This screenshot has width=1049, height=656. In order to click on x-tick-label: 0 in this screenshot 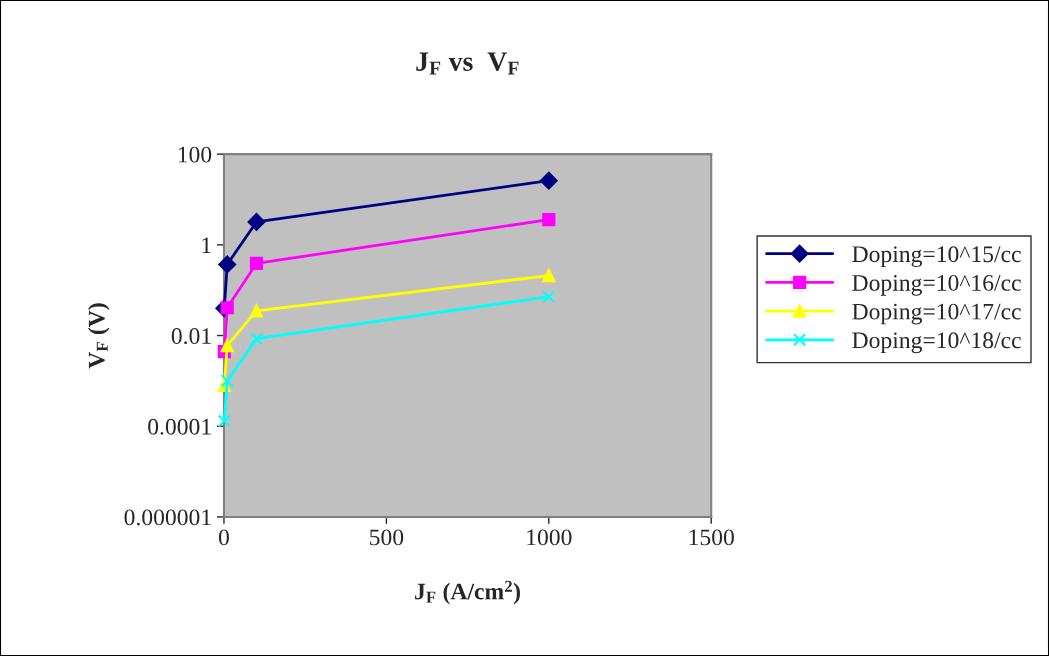, I will do `click(223, 537)`.